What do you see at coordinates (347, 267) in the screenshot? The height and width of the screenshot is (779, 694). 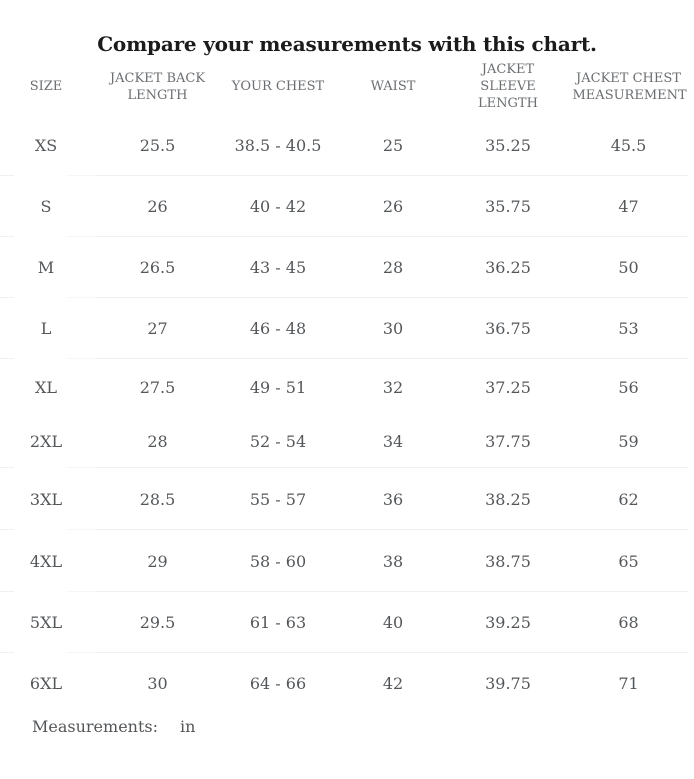 I see `table-row: M 26.5 43 - 45 28 36.25 50` at bounding box center [347, 267].